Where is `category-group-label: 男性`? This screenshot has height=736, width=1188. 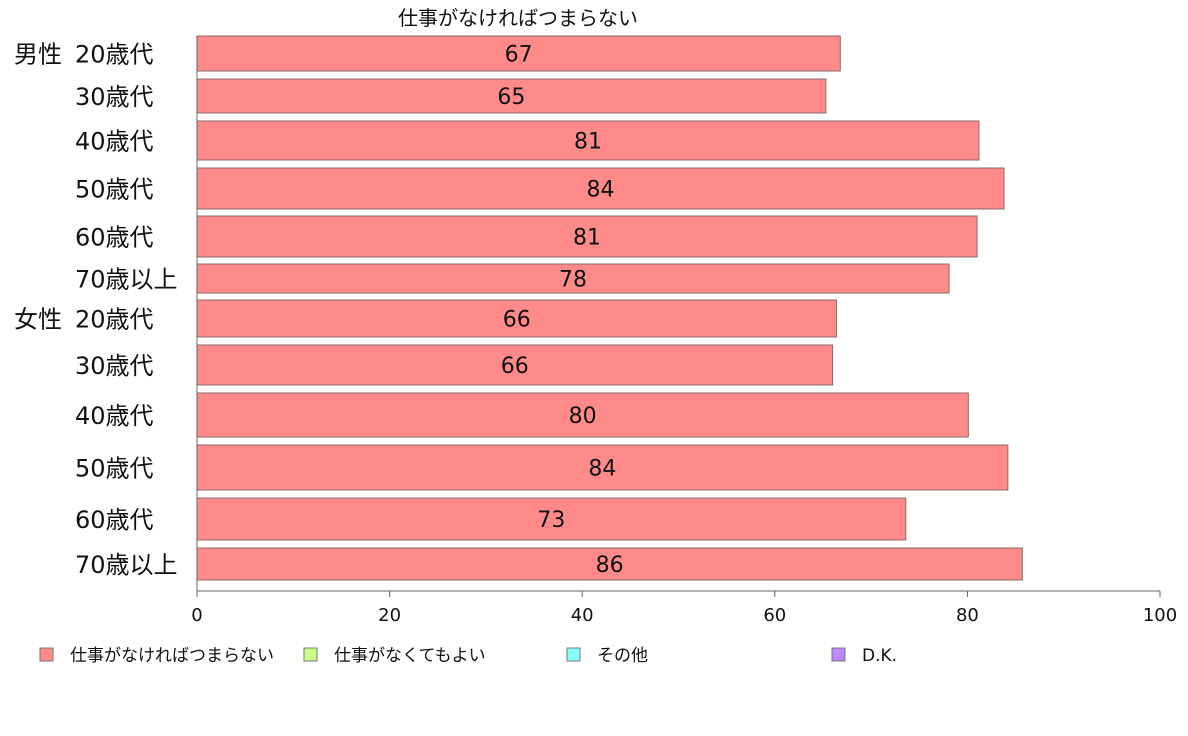 category-group-label: 男性 is located at coordinates (38, 55).